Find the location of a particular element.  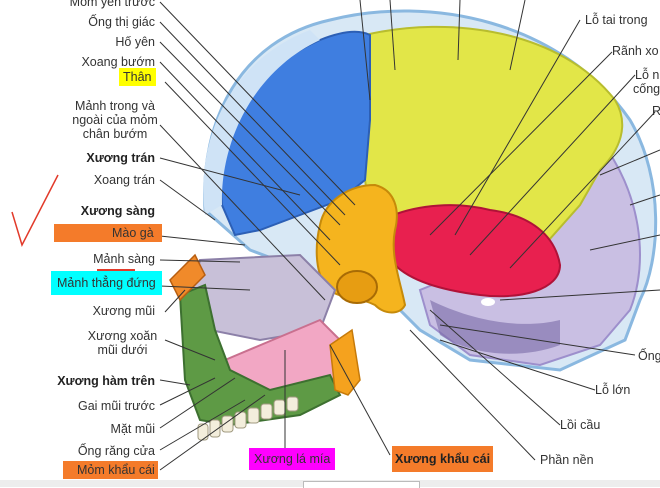

label-xuong-la-mia: Xương lá mía is located at coordinates (292, 459).